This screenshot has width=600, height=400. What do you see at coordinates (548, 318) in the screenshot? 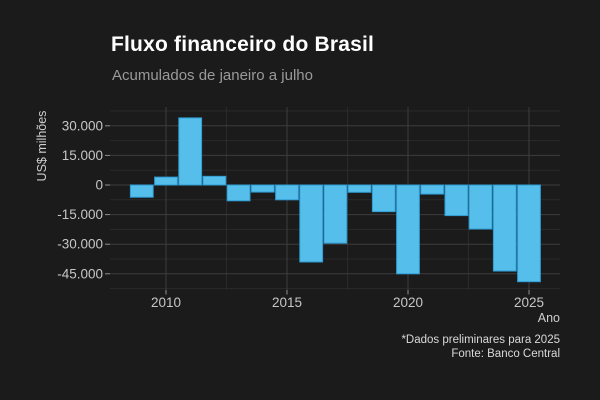
I see `x-axis-title: Ano` at bounding box center [548, 318].